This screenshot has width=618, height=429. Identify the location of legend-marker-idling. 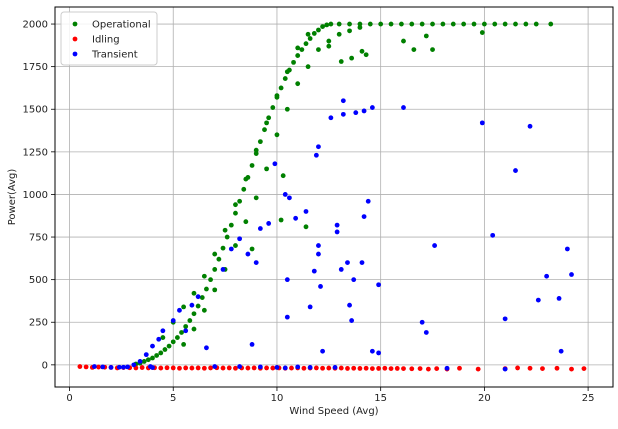
(75, 39).